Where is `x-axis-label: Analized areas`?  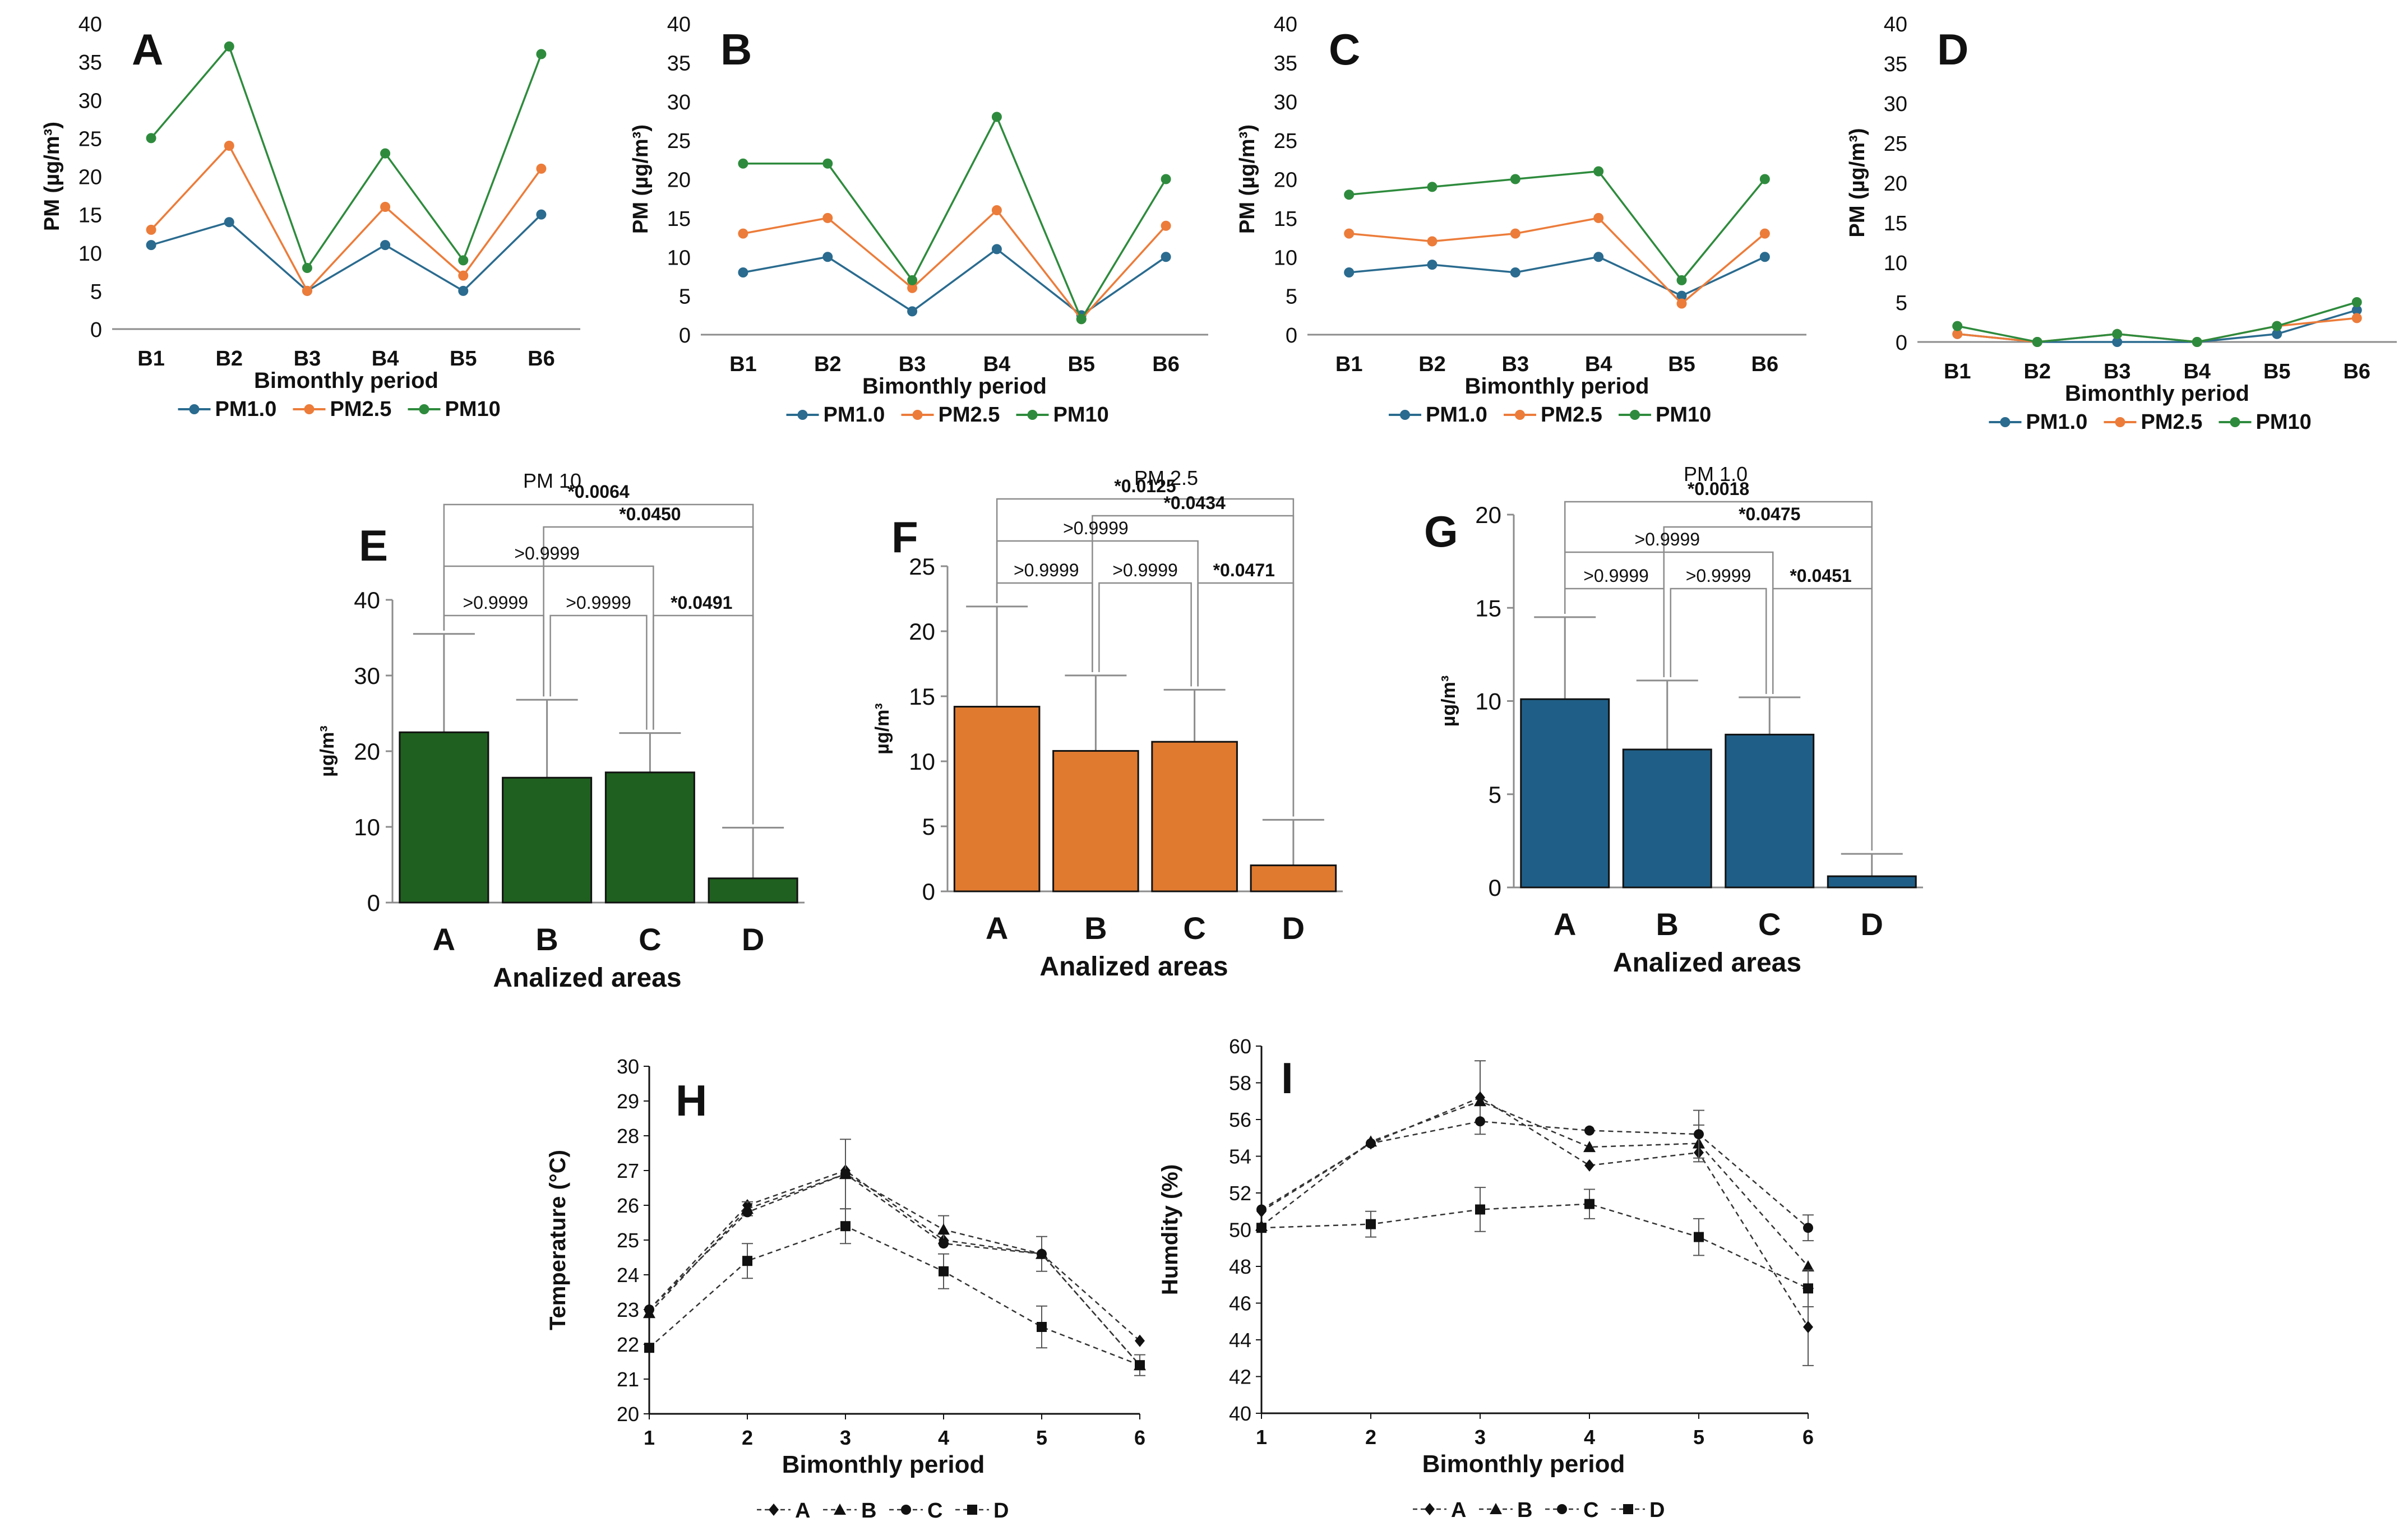
x-axis-label: Analized areas is located at coordinates (1133, 967).